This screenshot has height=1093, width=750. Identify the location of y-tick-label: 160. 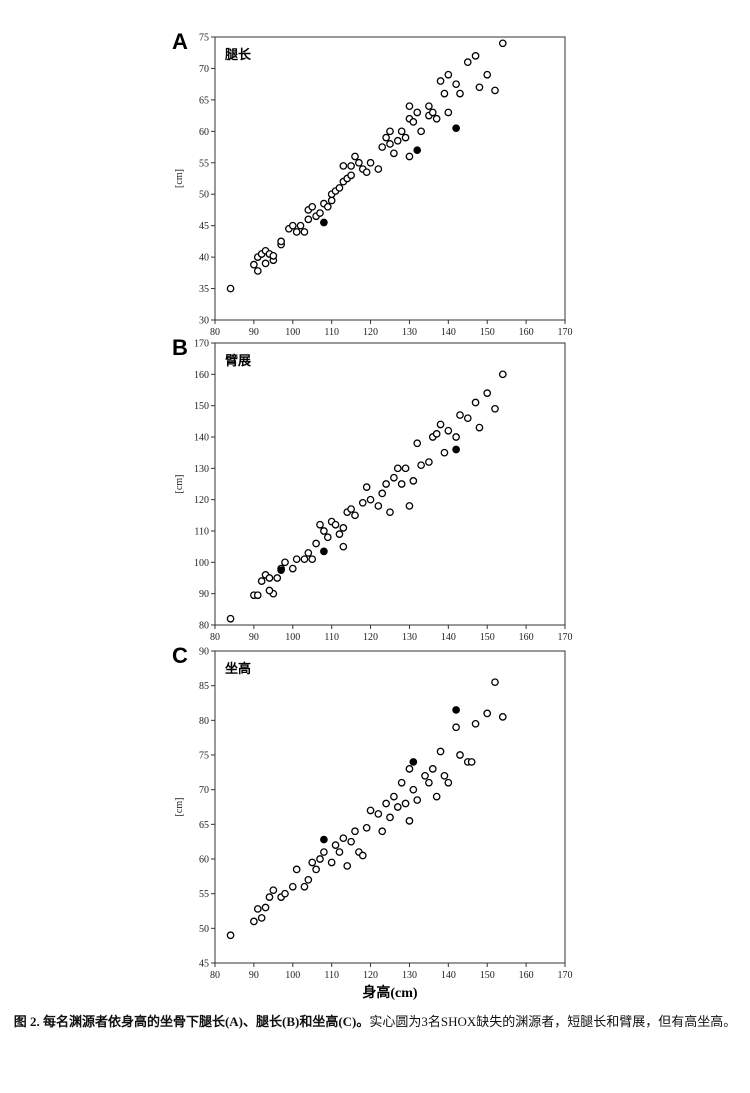
(201, 375).